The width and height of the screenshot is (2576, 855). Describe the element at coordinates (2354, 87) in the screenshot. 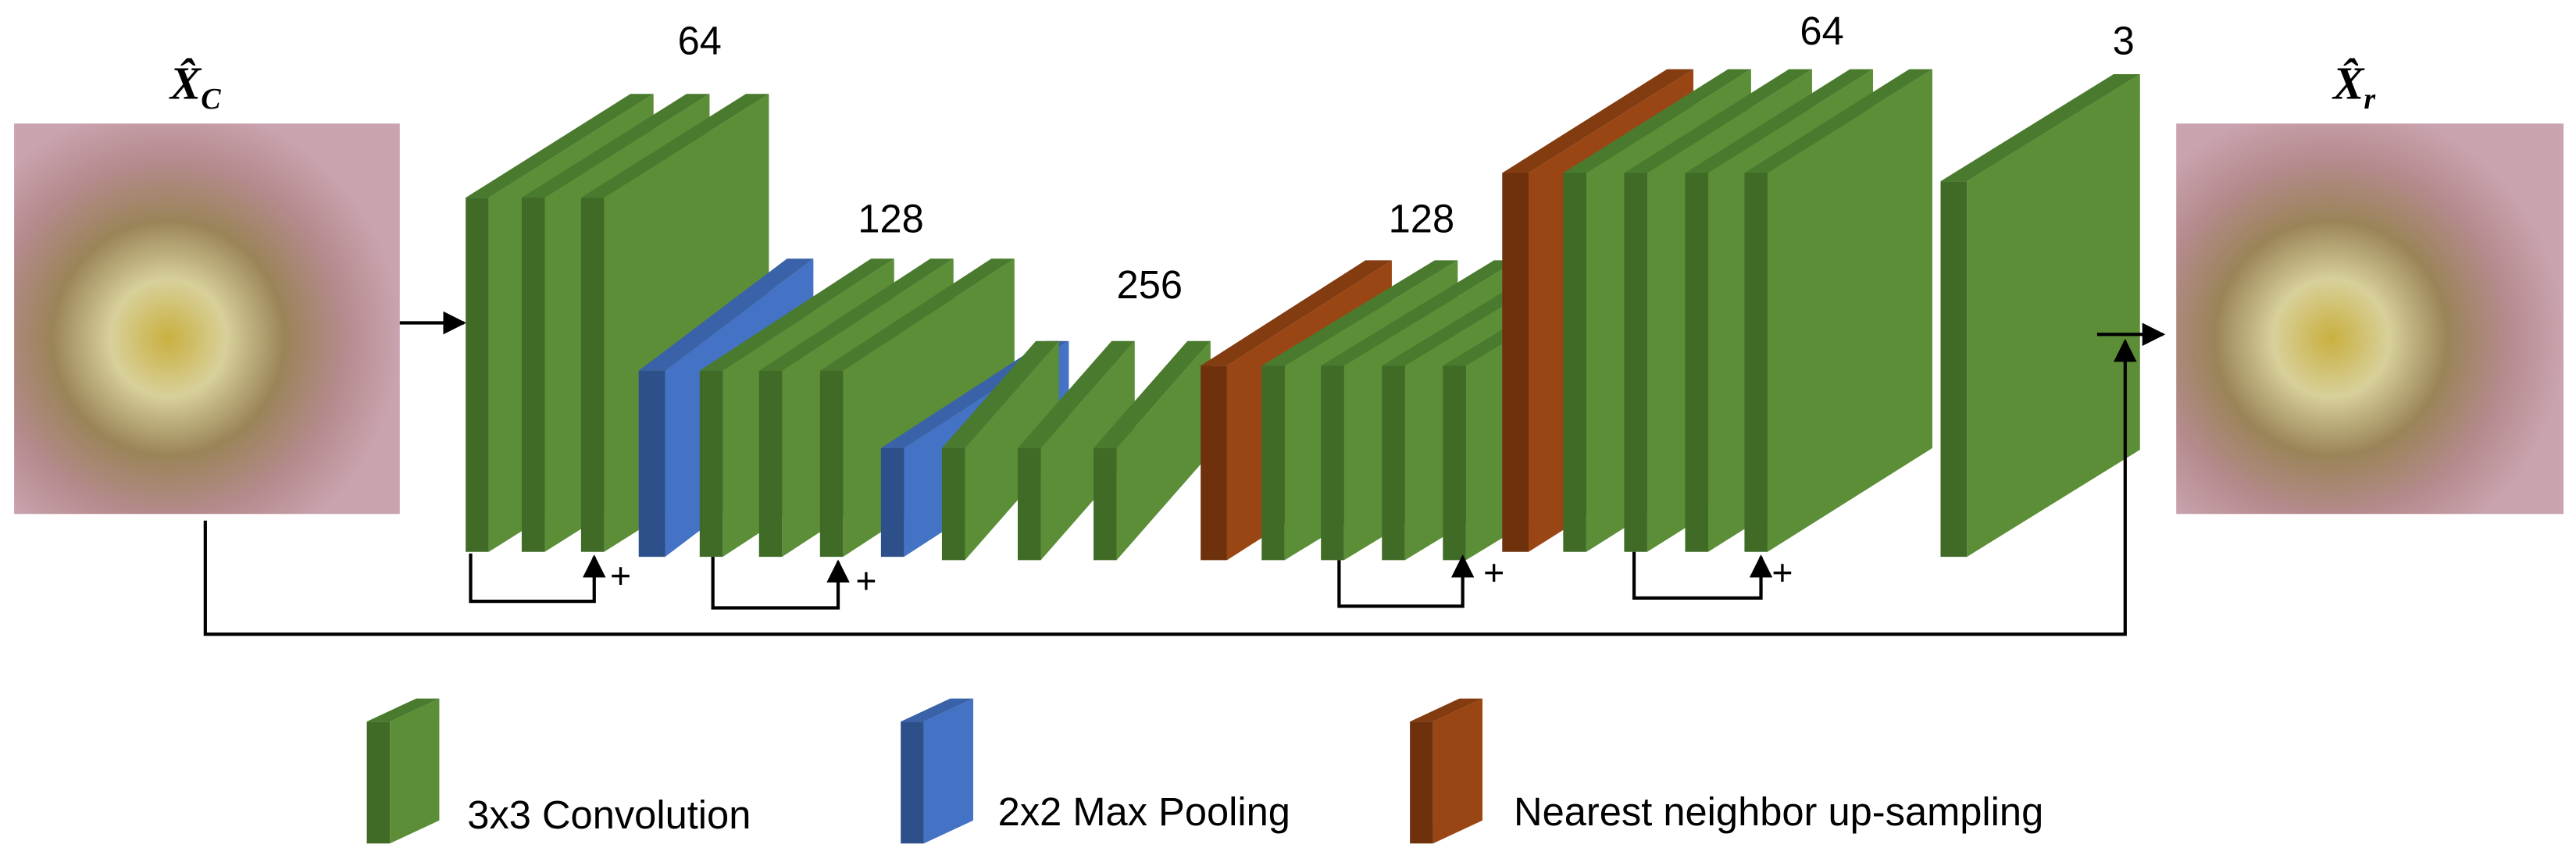

I see `output-title: X̂r` at that location.